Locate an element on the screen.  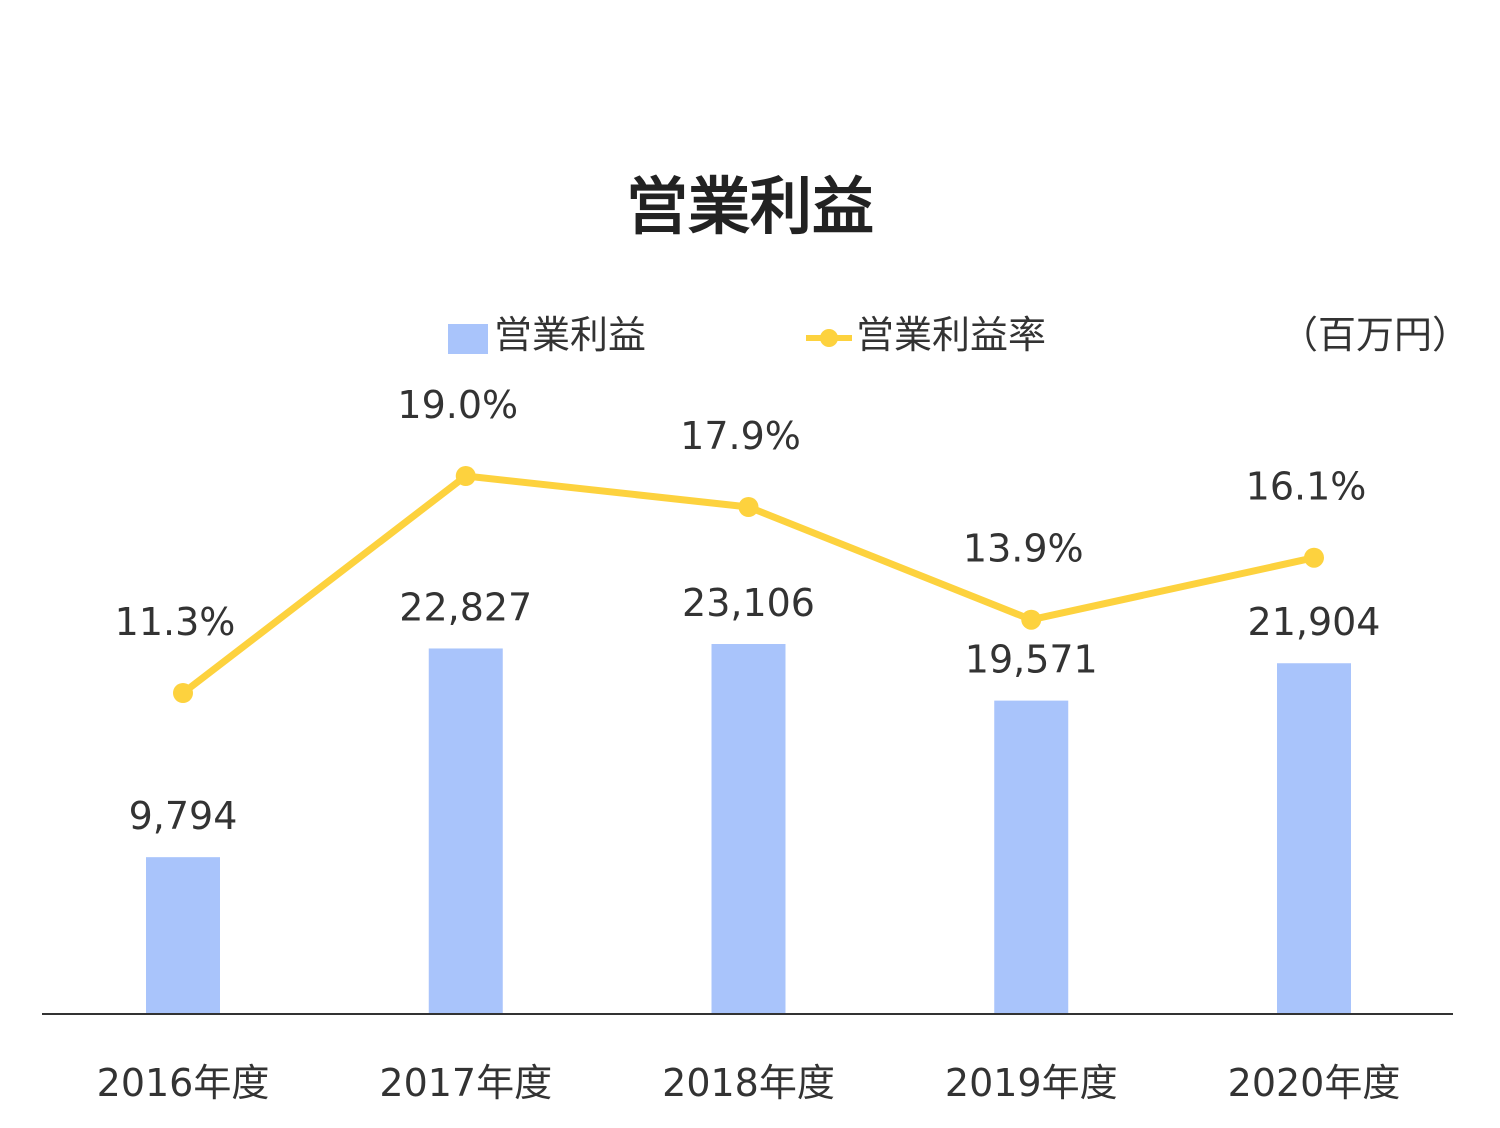
rate-value-label: 19.0% is located at coordinates (457, 405).